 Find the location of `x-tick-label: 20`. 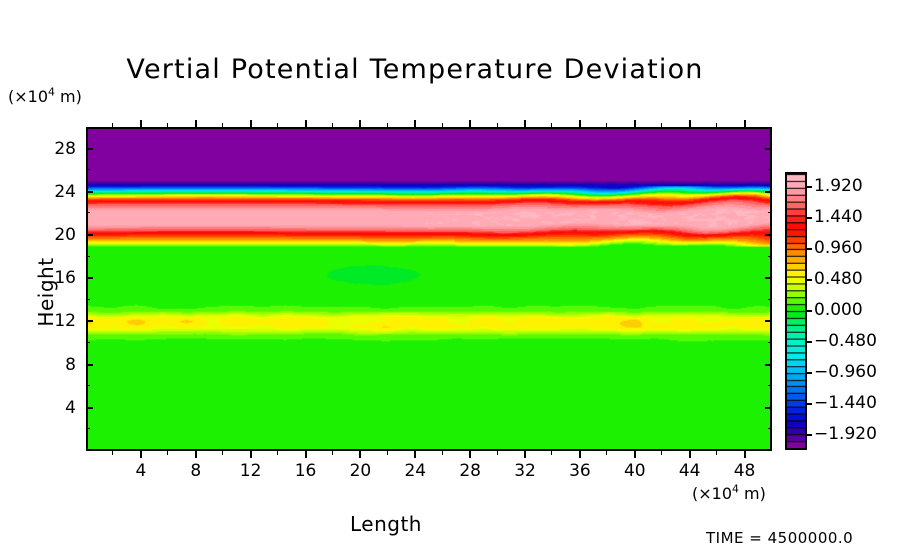

x-tick-label: 20 is located at coordinates (360, 471).